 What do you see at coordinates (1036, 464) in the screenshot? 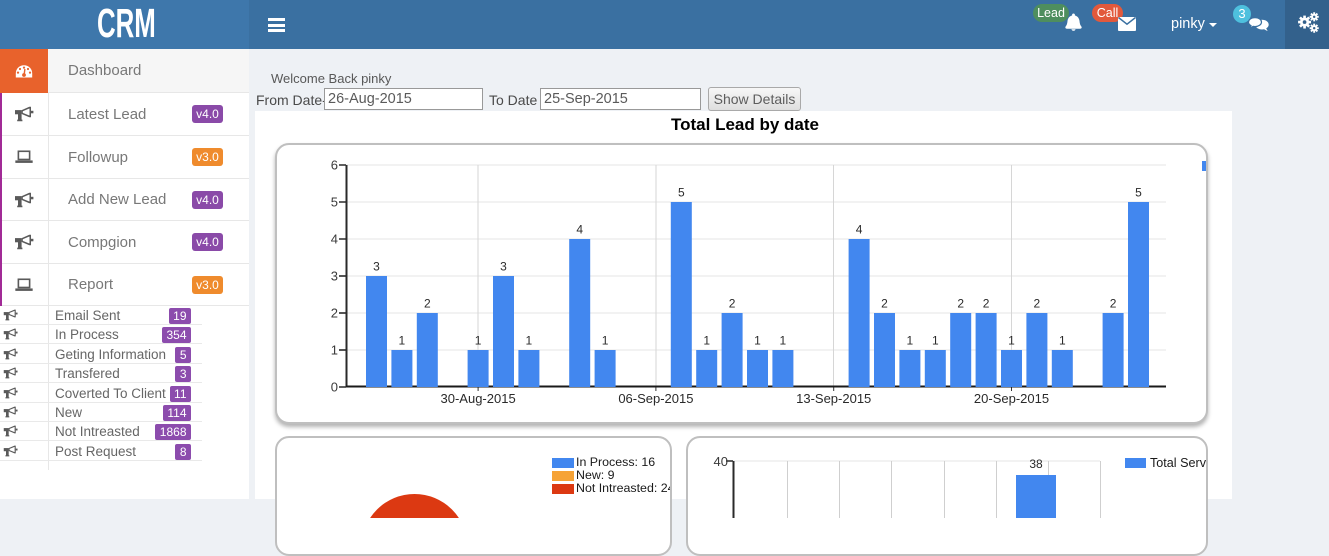
I see `svg-text: 38` at bounding box center [1036, 464].